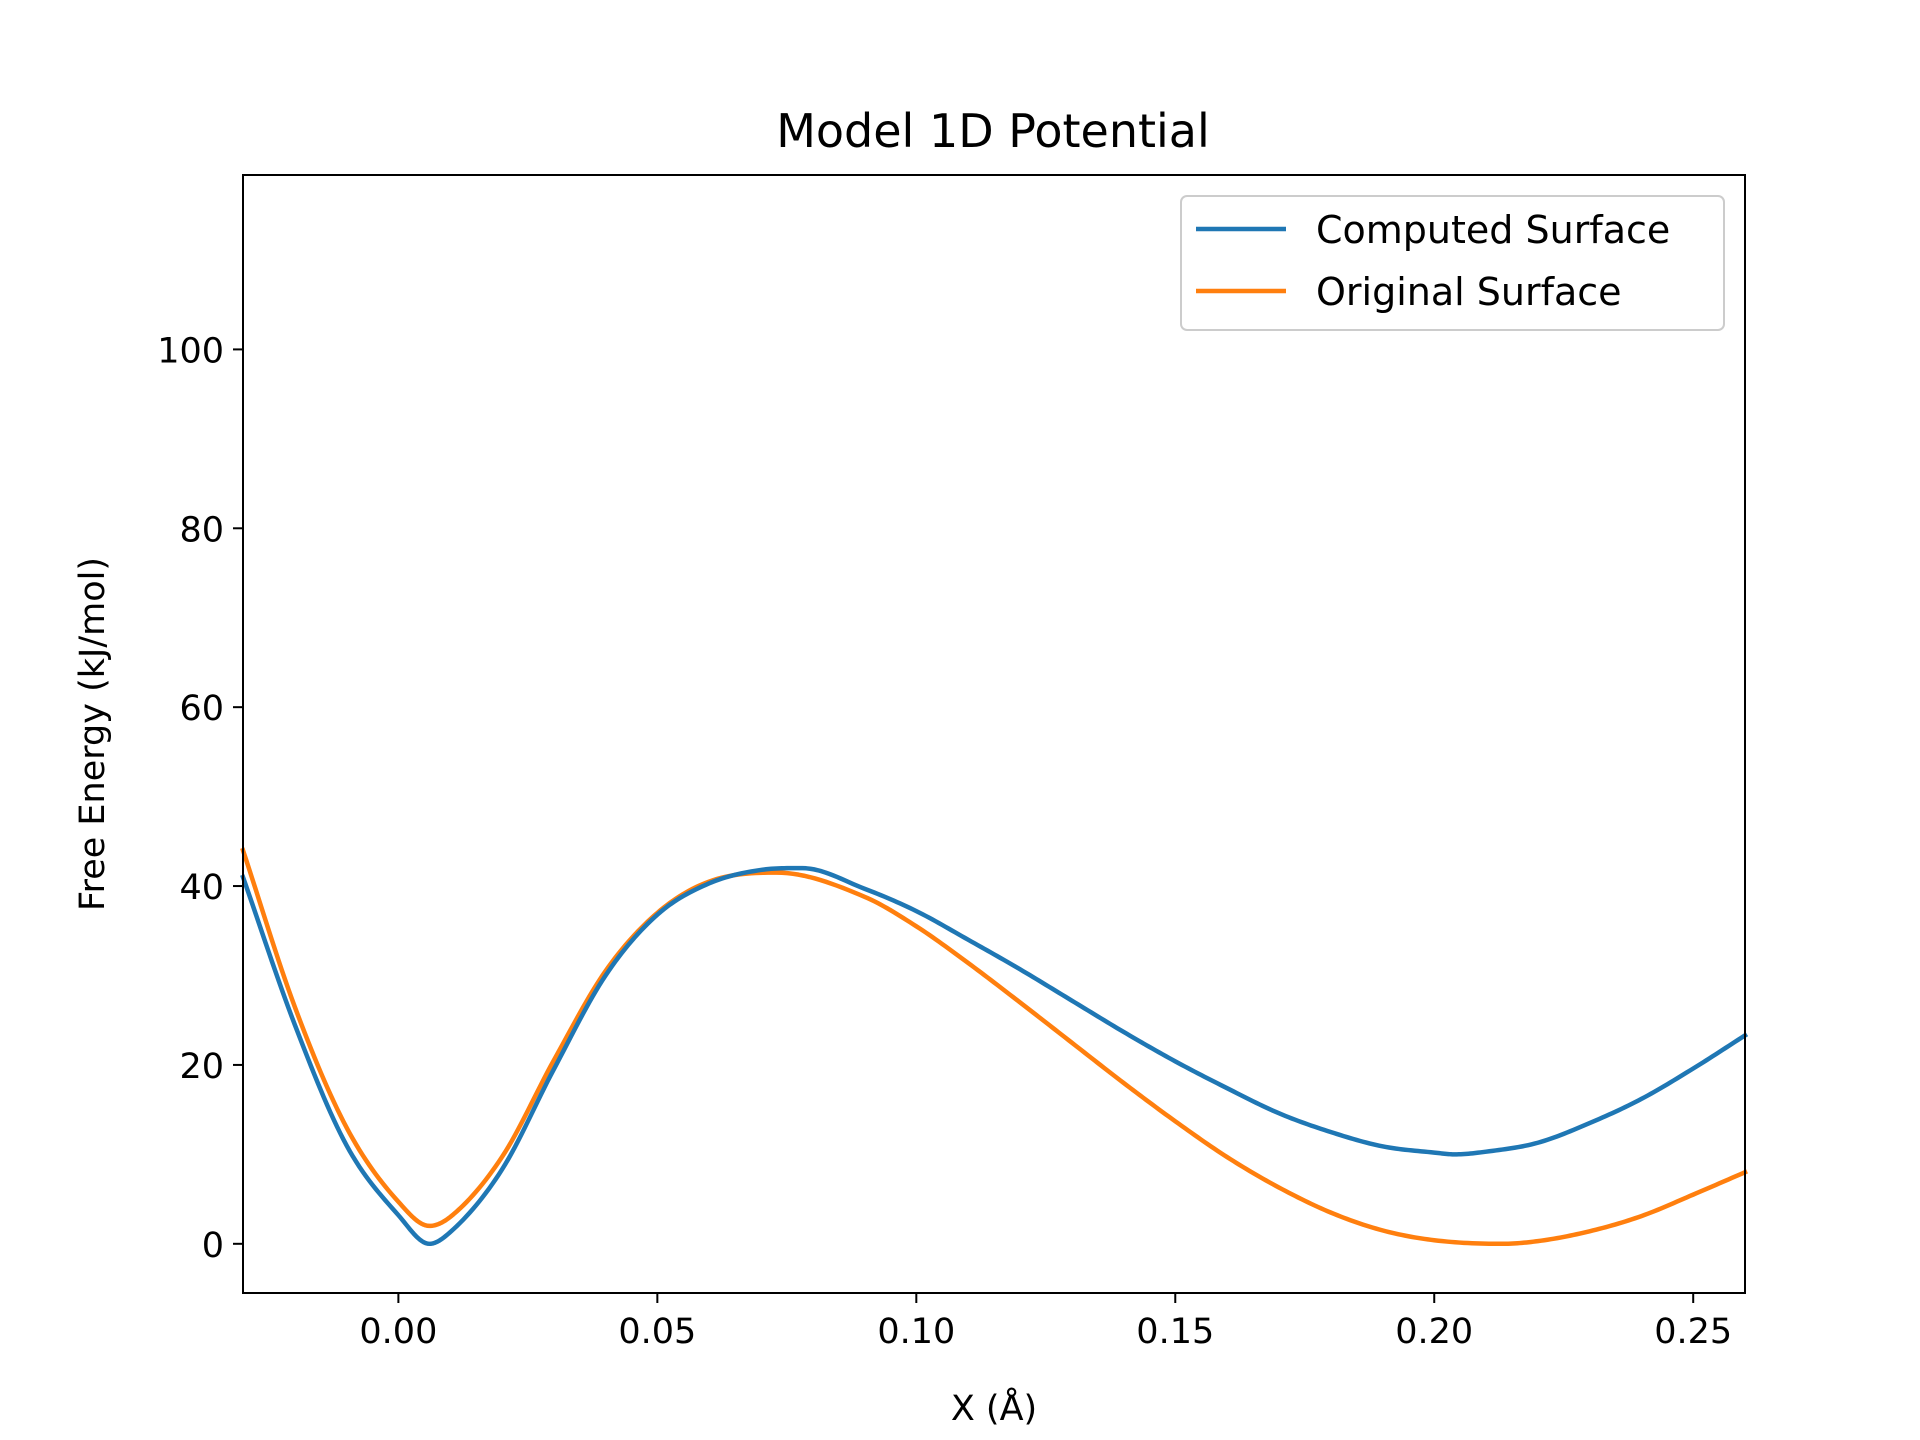 This screenshot has height=1440, width=1920. What do you see at coordinates (1693, 1332) in the screenshot?
I see `x-tick-label: 0.25` at bounding box center [1693, 1332].